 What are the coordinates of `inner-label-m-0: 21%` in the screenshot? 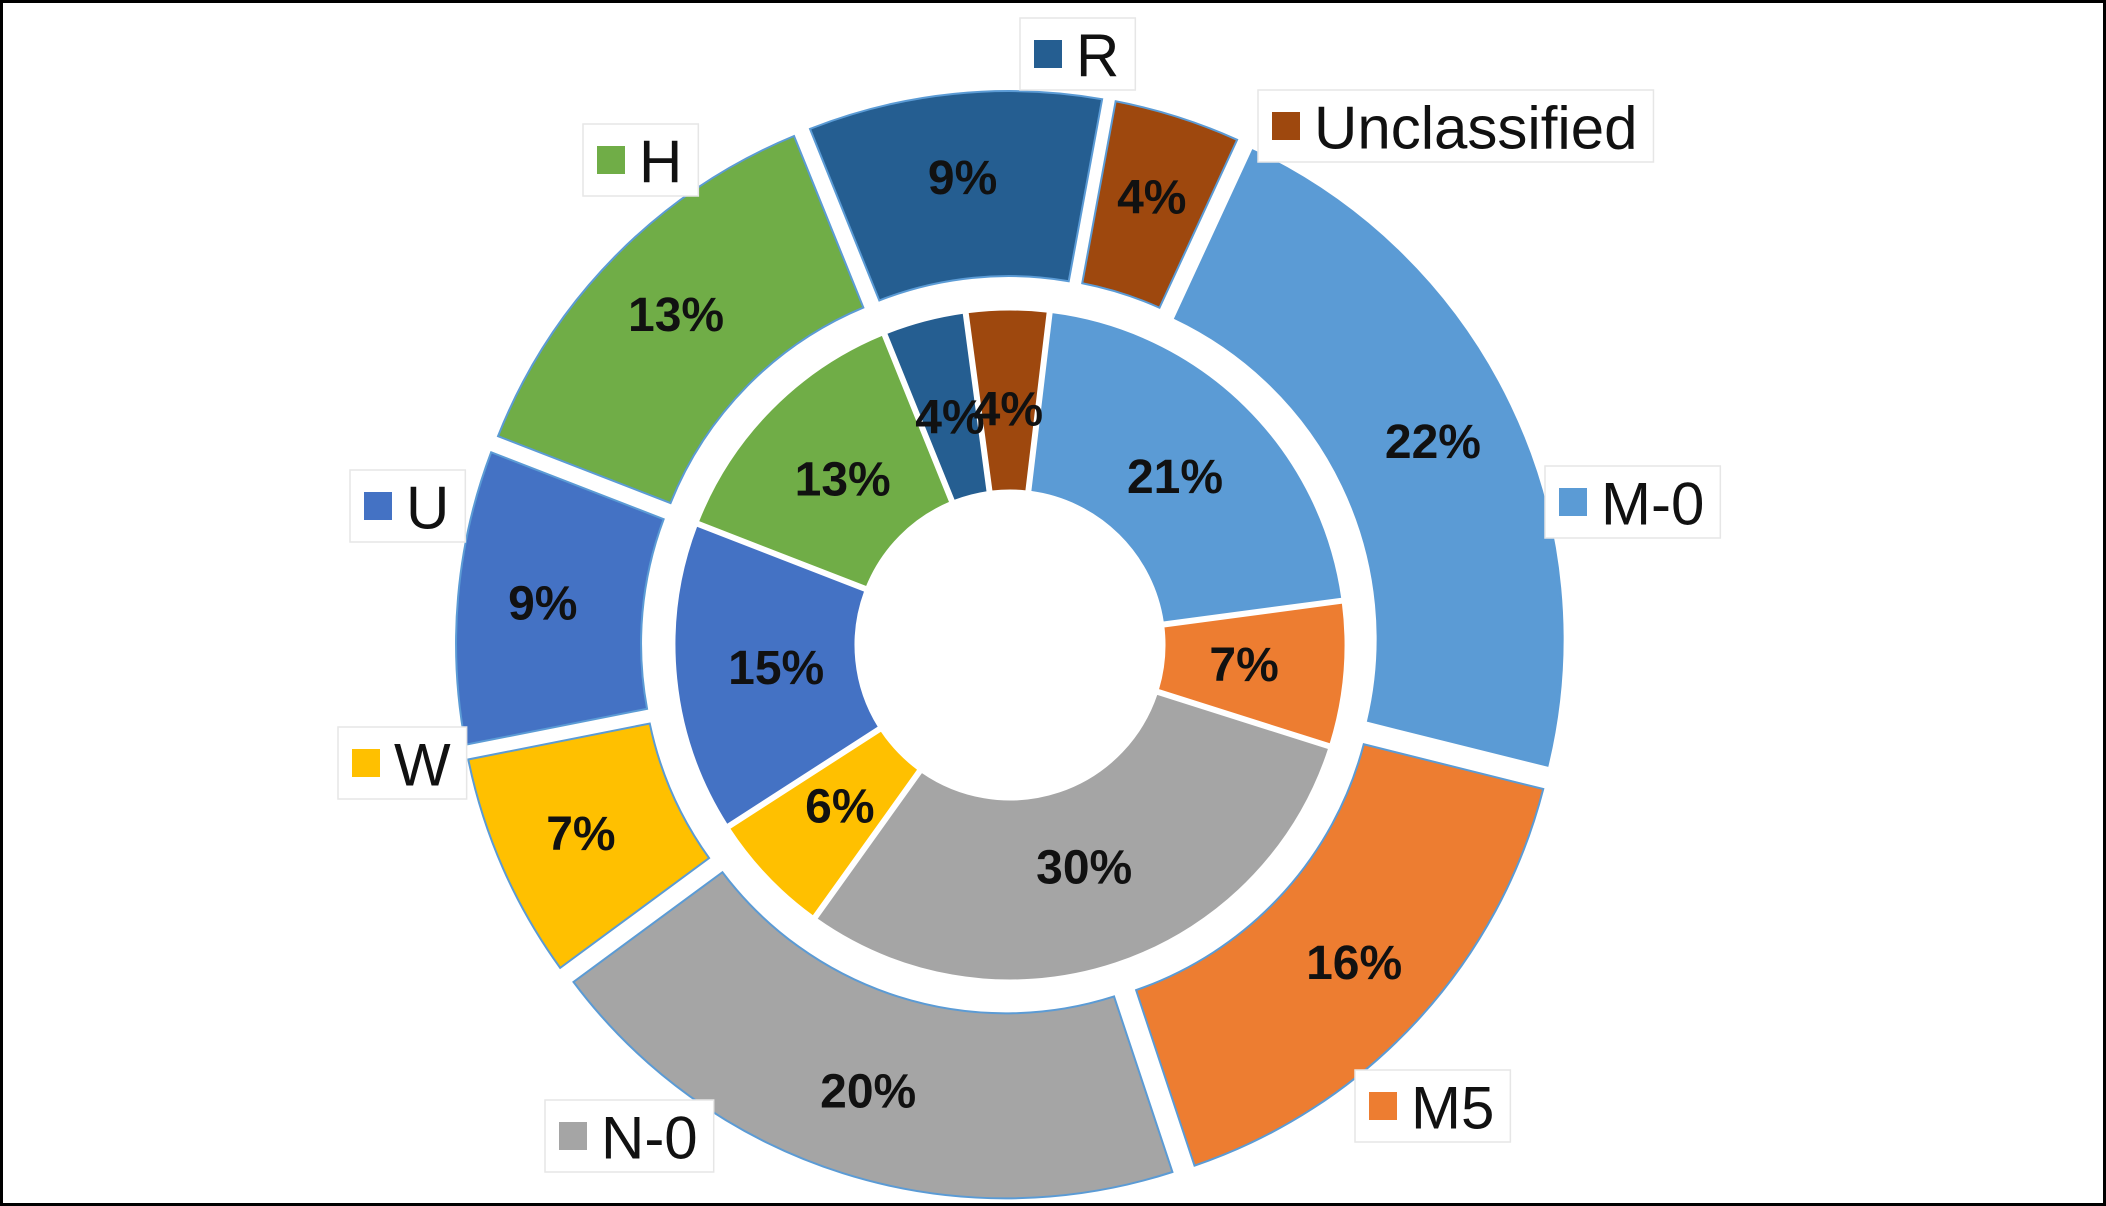 It's located at (1175, 477).